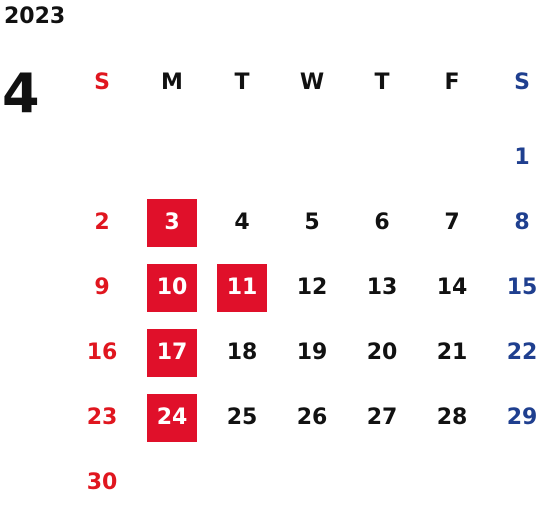  I want to click on day-cell: 4, so click(242, 222).